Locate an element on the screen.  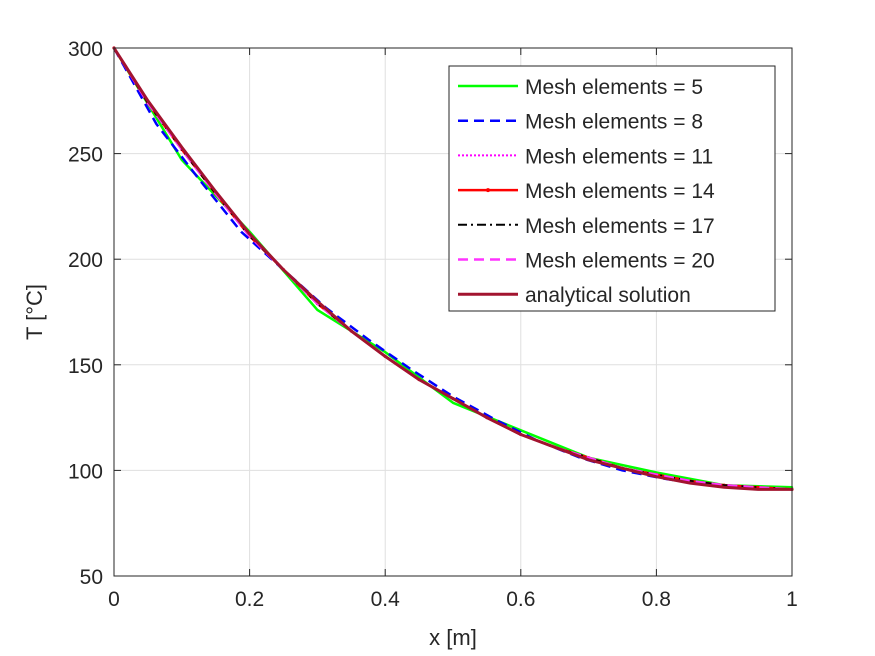
legend-label-4: Mesh elements = 14 is located at coordinates (620, 191).